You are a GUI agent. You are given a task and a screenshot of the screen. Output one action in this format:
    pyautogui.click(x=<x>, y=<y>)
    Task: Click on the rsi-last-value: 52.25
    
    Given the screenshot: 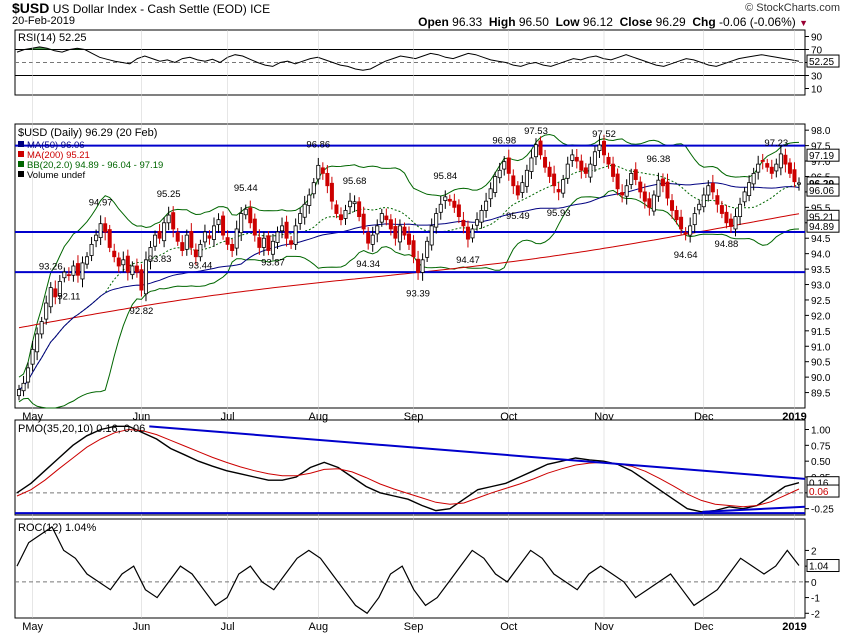 What is the action you would take?
    pyautogui.click(x=821, y=62)
    